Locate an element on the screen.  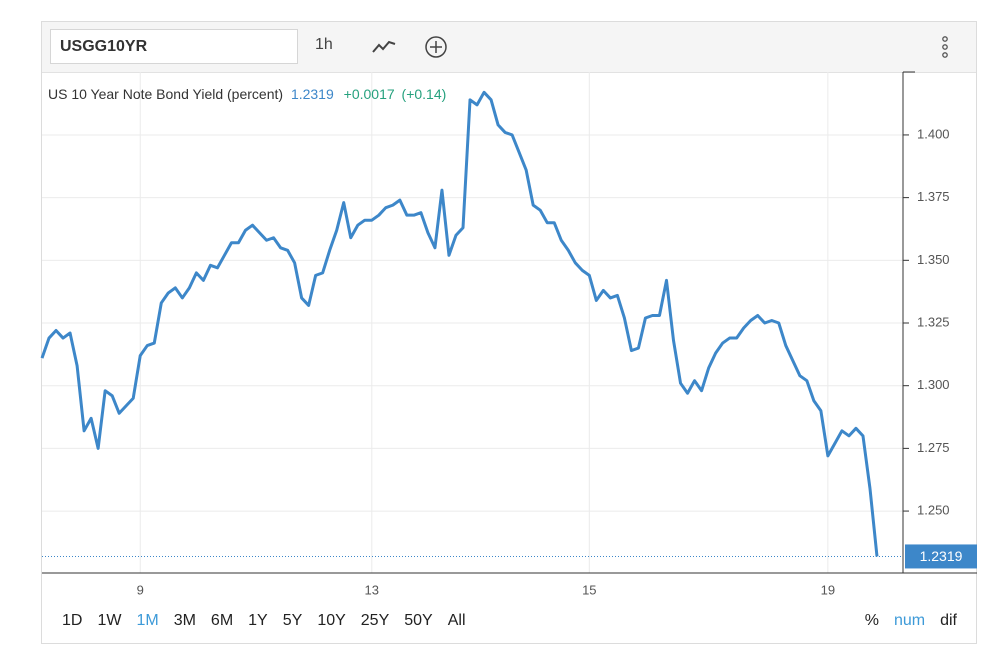
range-button: All is located at coordinates (456, 620).